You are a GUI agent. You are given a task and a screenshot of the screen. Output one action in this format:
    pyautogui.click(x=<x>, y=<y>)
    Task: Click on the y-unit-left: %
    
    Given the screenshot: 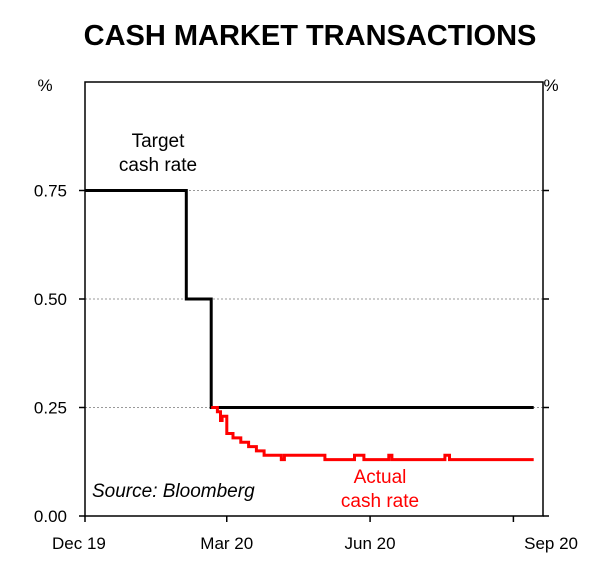 What is the action you would take?
    pyautogui.click(x=44, y=85)
    